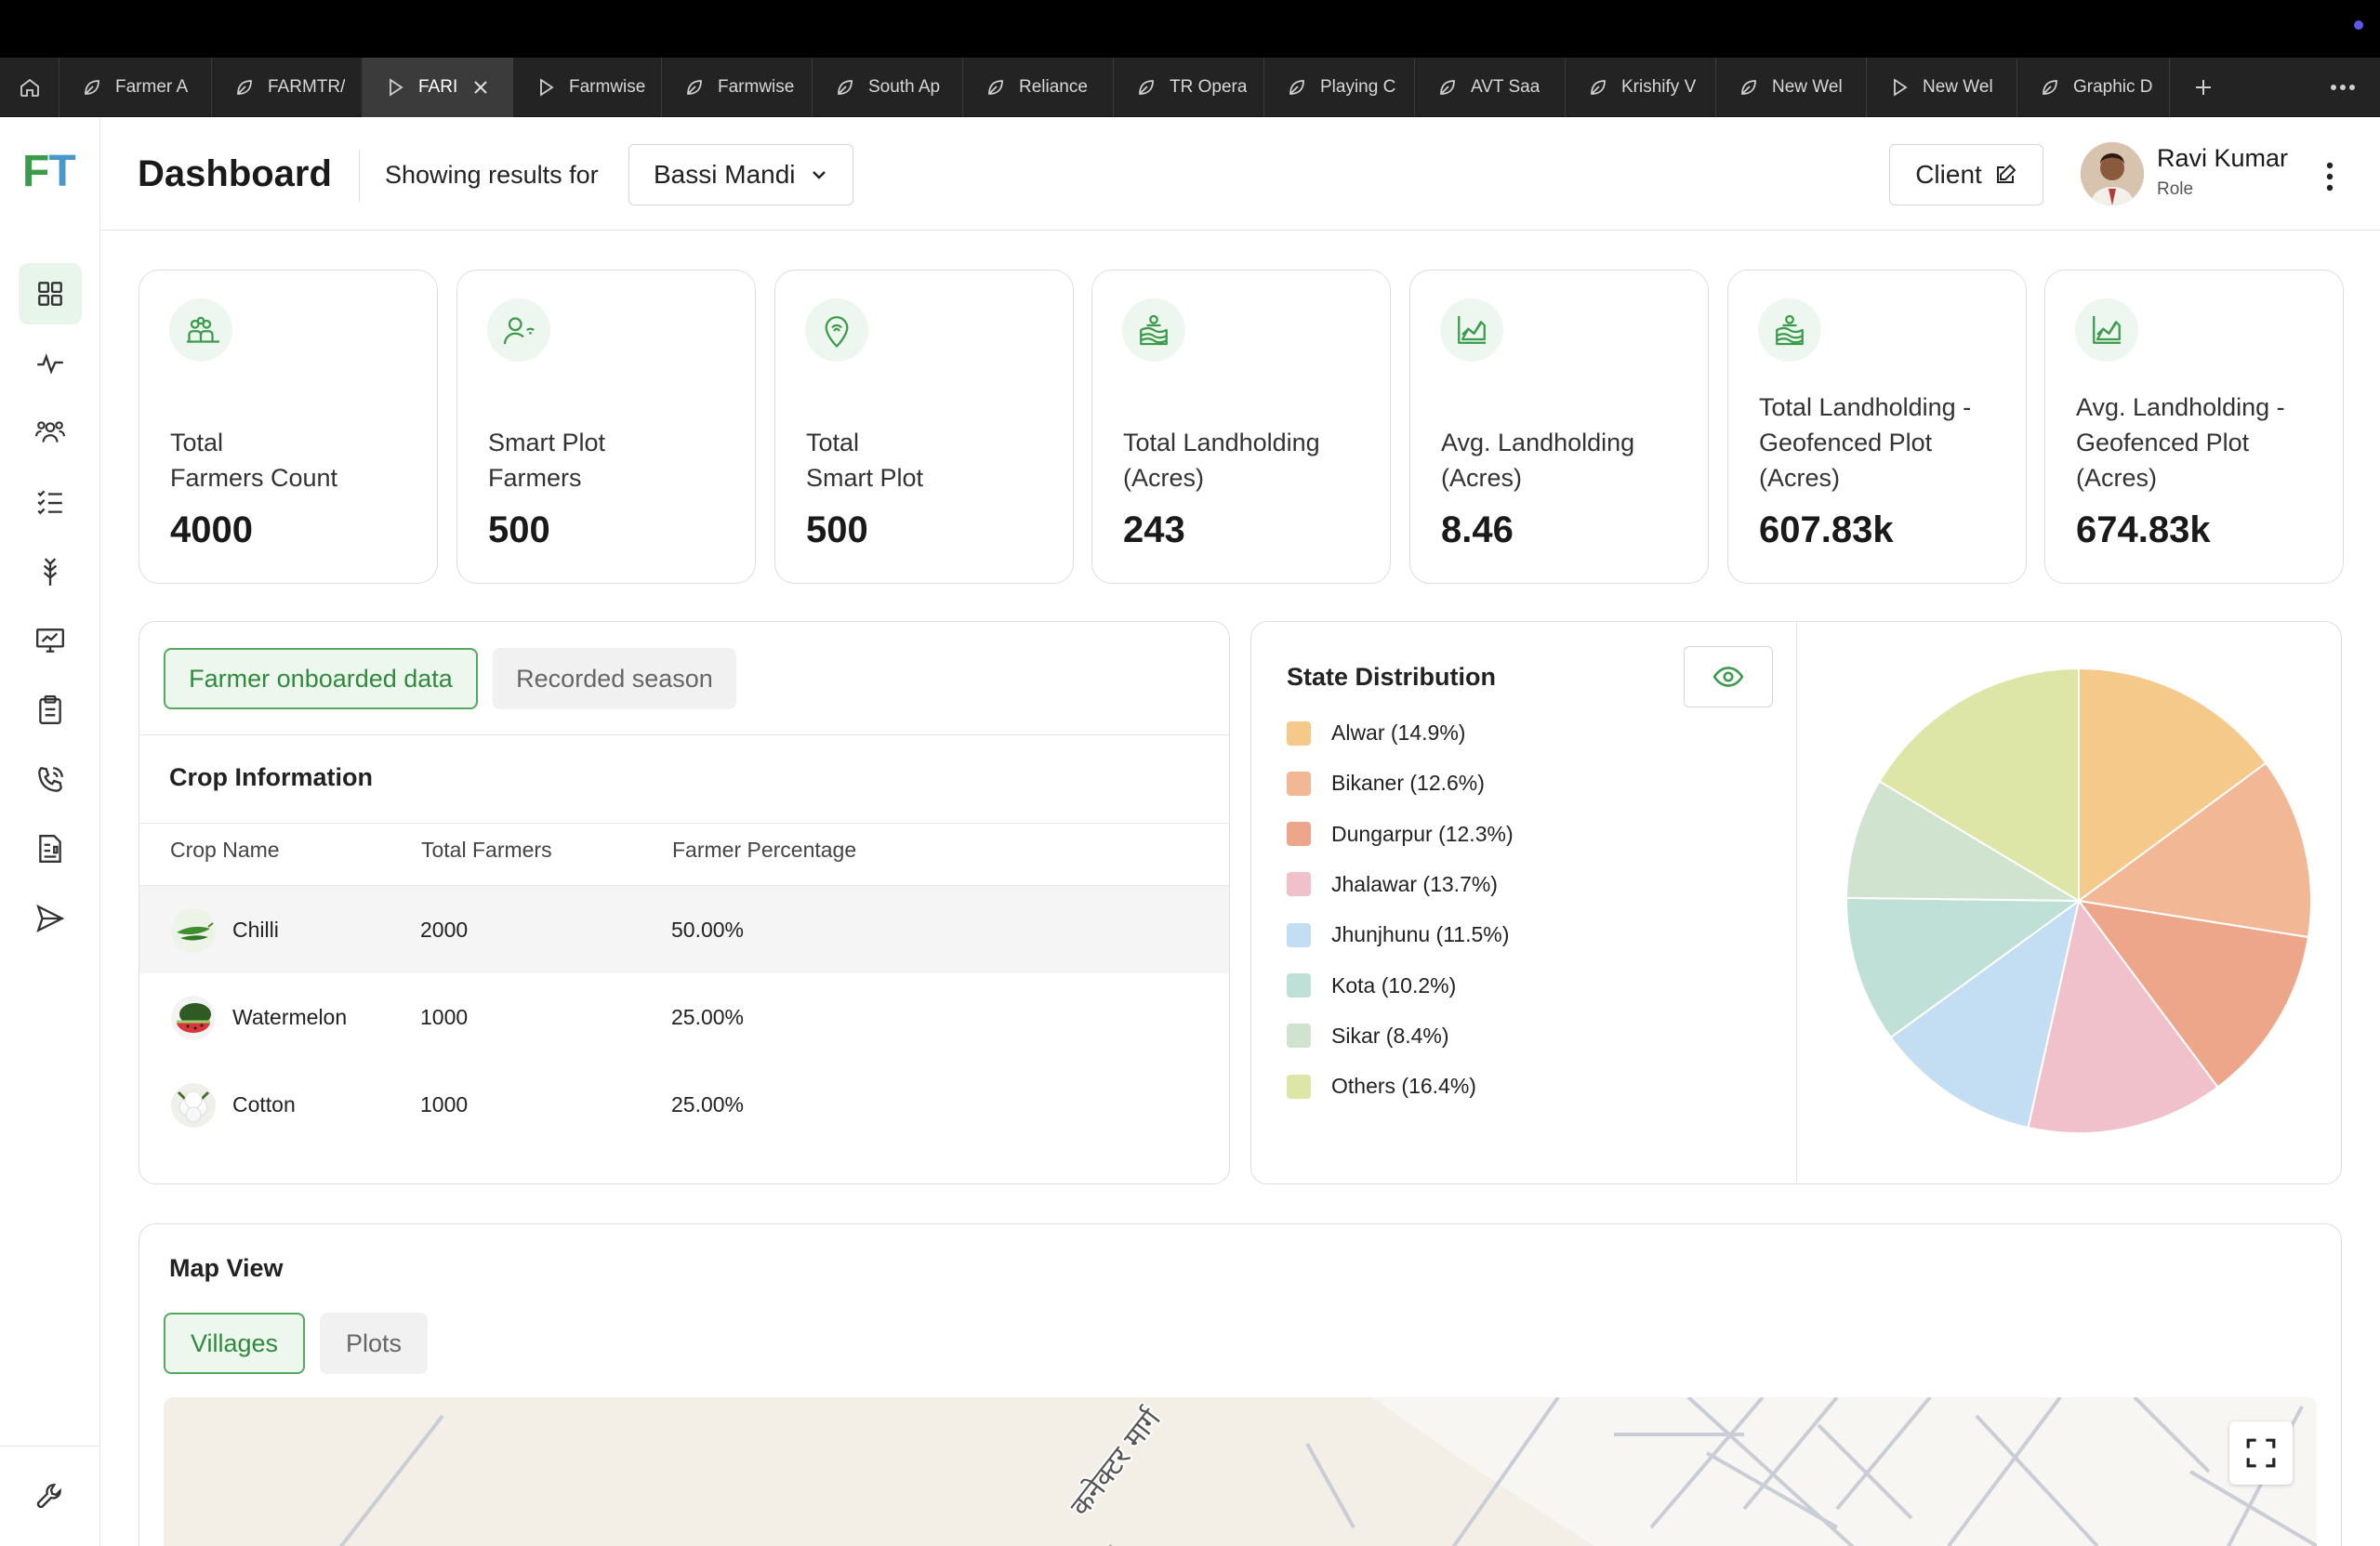  What do you see at coordinates (2223, 158) in the screenshot?
I see `user-name: Ravi Kumar` at bounding box center [2223, 158].